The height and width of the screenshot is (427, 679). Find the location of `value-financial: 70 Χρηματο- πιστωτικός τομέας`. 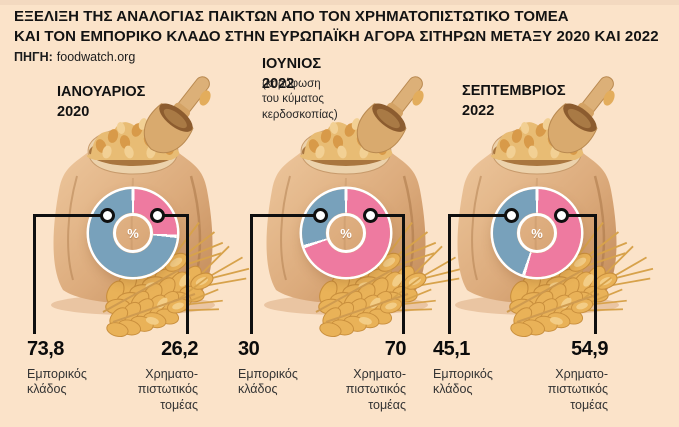

value-financial: 70 Χρηματο- πιστωτικός τομέας is located at coordinates (346, 375).